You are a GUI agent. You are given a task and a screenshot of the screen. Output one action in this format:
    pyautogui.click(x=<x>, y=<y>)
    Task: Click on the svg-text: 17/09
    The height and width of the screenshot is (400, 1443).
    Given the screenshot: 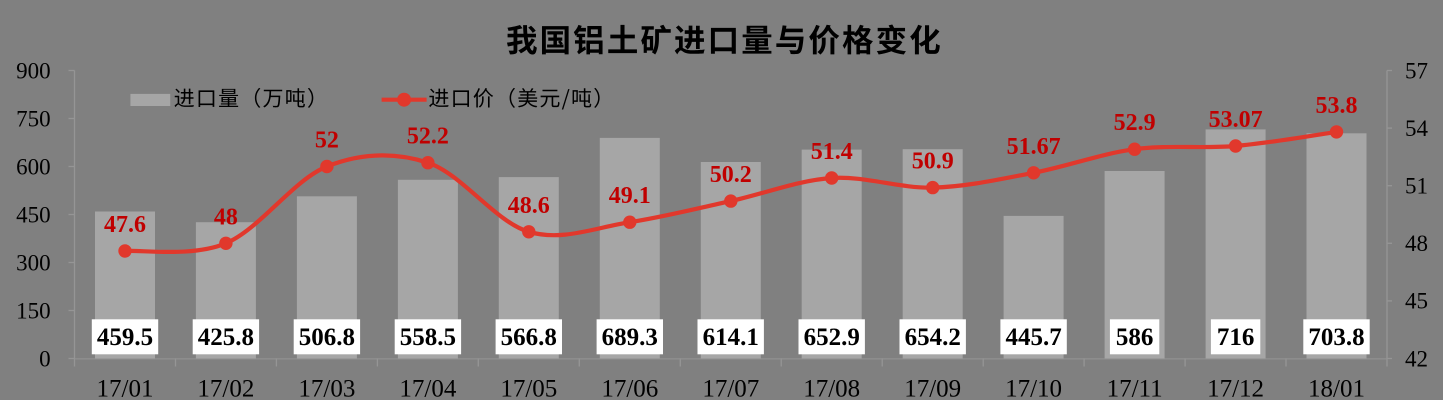 What is the action you would take?
    pyautogui.click(x=932, y=388)
    